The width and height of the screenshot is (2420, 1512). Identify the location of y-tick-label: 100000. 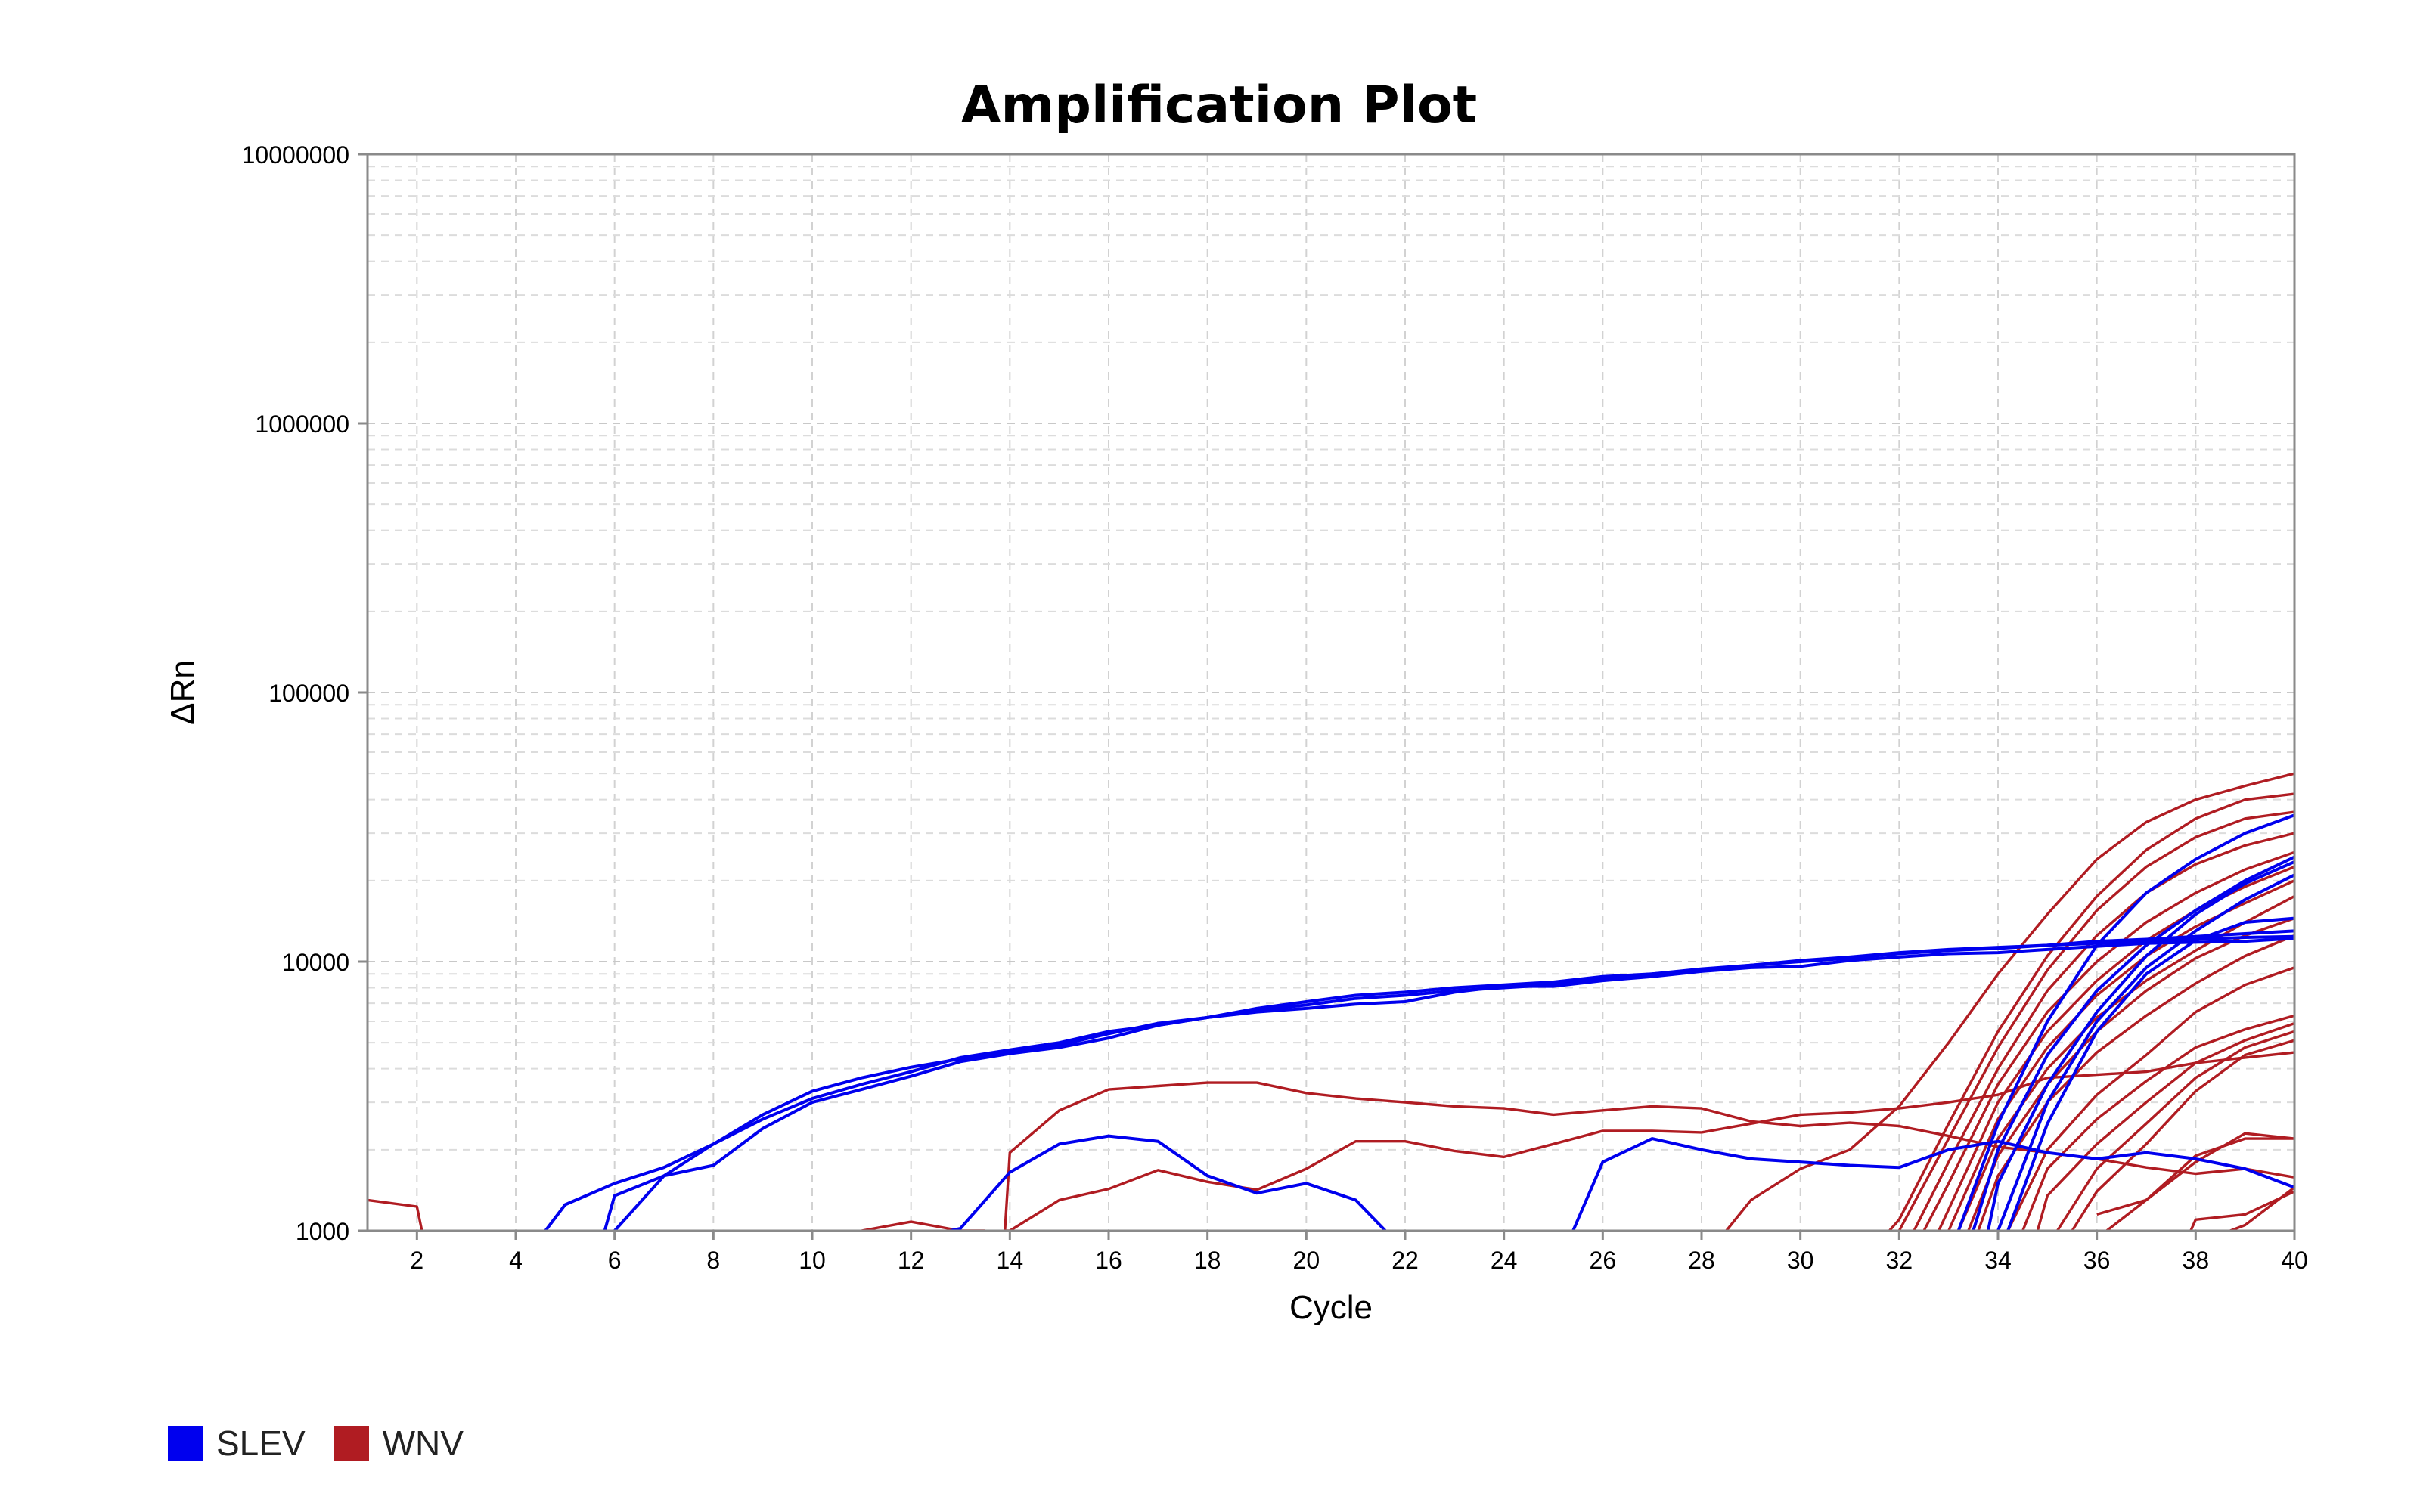
(308, 693).